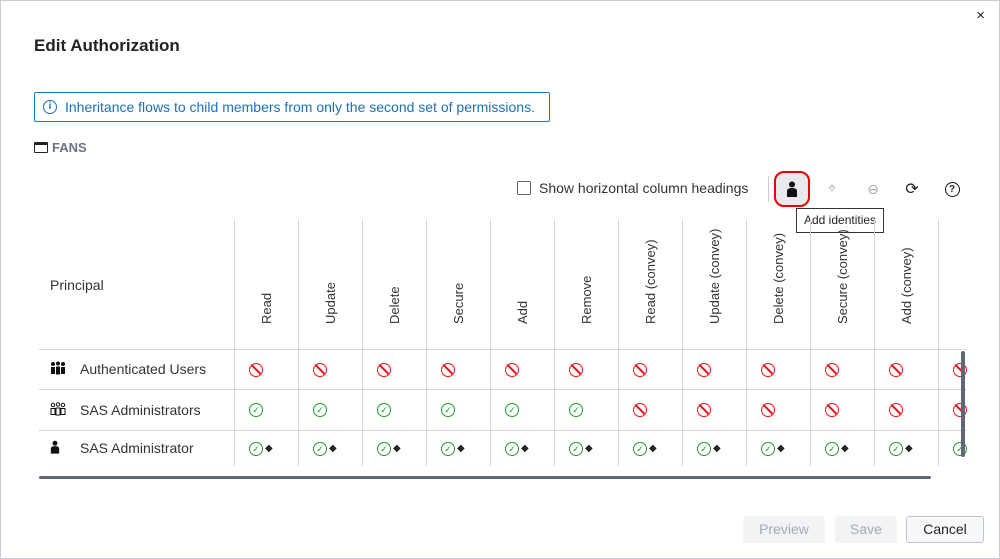 Image resolution: width=1000 pixels, height=559 pixels. I want to click on remove-icon: ⊖, so click(873, 188).